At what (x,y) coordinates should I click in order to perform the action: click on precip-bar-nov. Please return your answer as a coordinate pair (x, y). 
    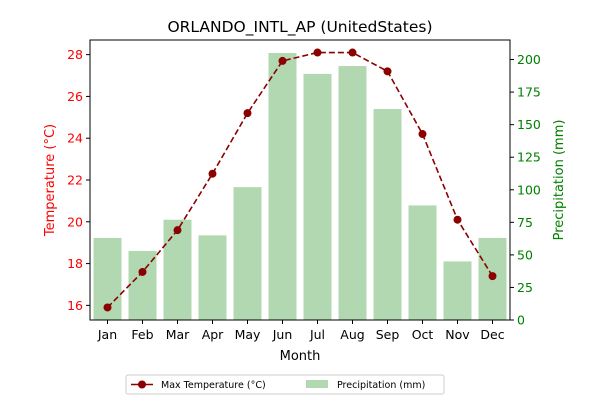
    Looking at the image, I should click on (457, 290).